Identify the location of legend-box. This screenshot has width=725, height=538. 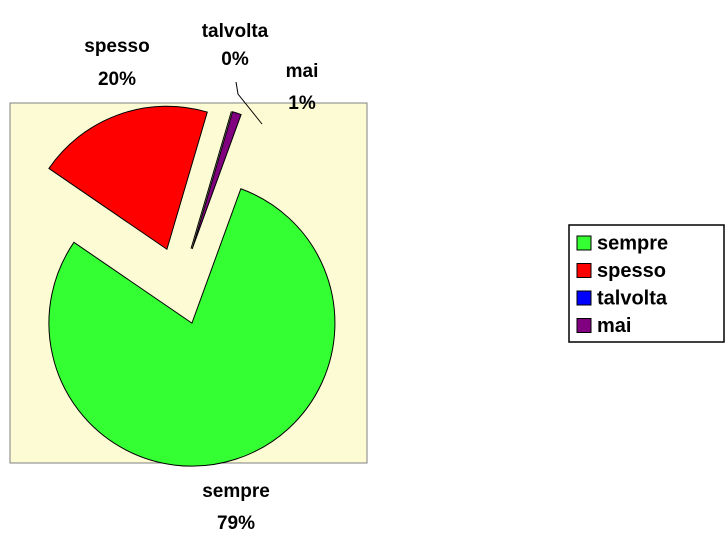
(646, 283).